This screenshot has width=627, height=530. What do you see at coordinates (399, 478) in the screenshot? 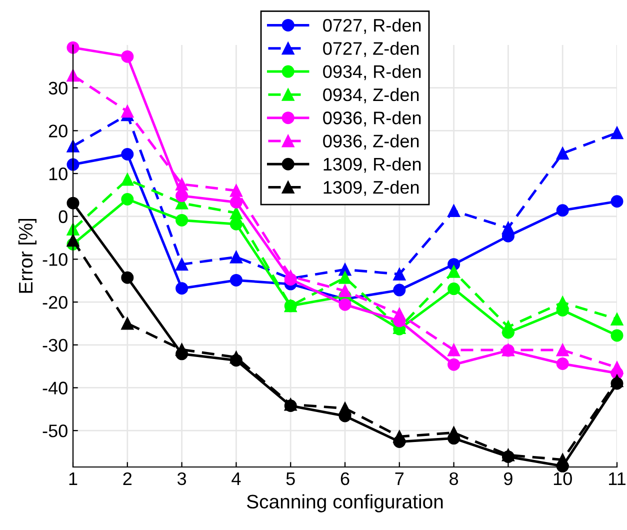
I see `x-tick-label: 7` at bounding box center [399, 478].